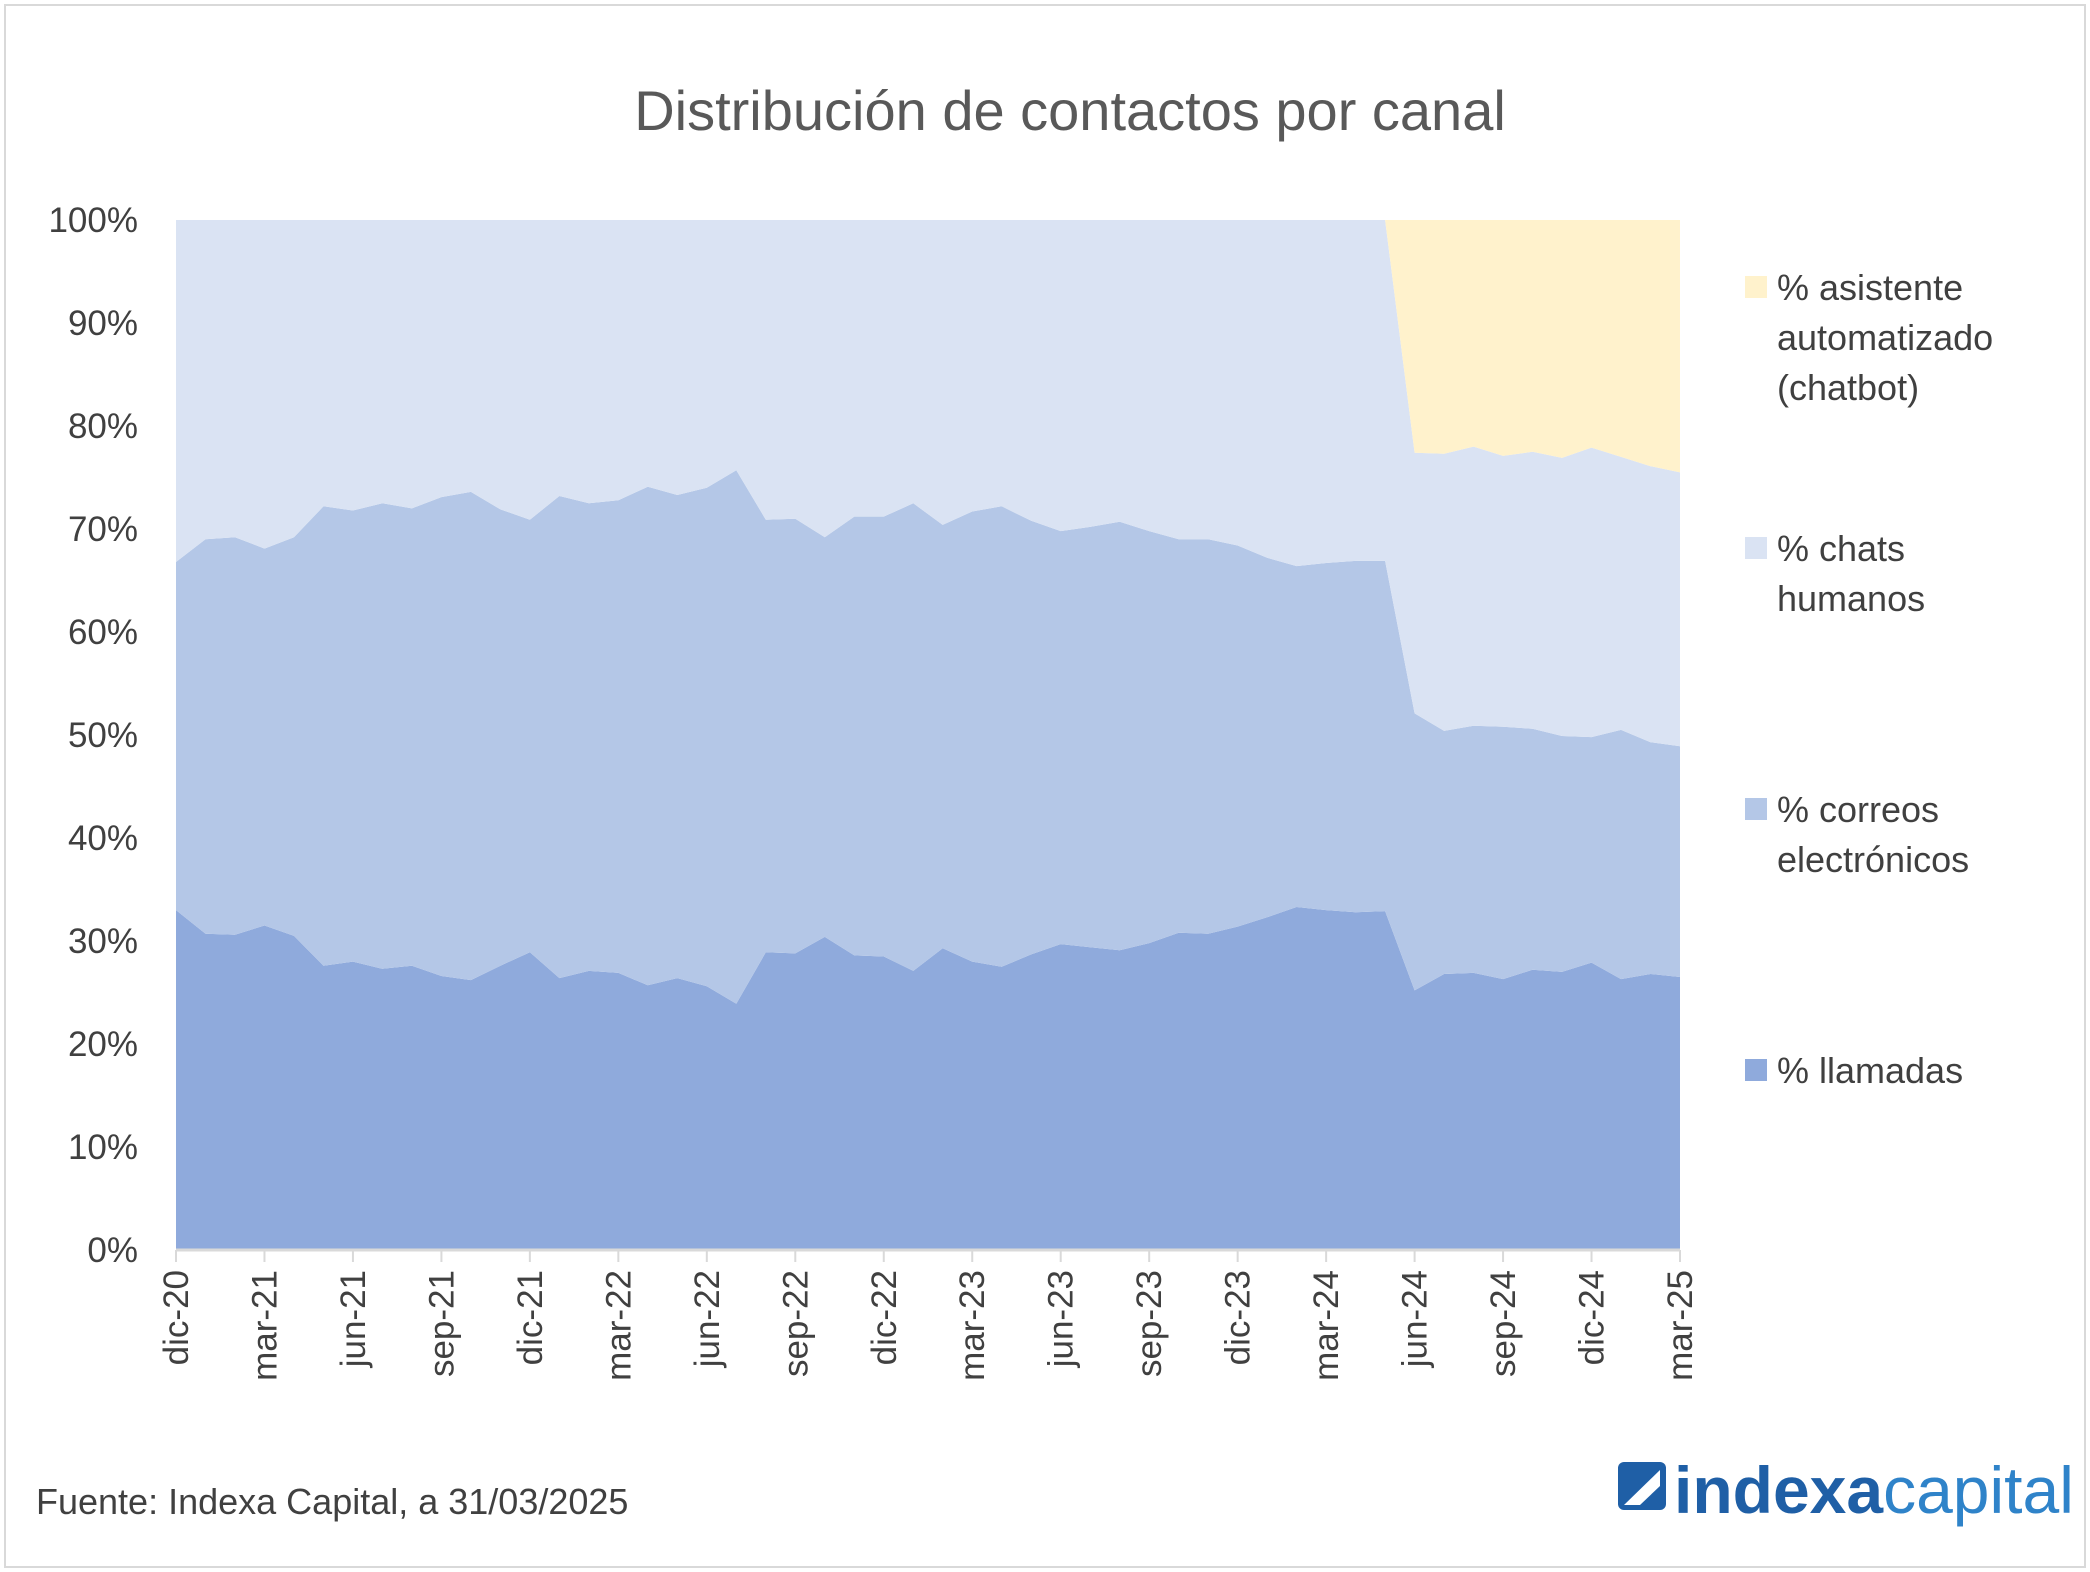 The height and width of the screenshot is (1572, 2090). What do you see at coordinates (103, 426) in the screenshot?
I see `y-tick-label: 80%` at bounding box center [103, 426].